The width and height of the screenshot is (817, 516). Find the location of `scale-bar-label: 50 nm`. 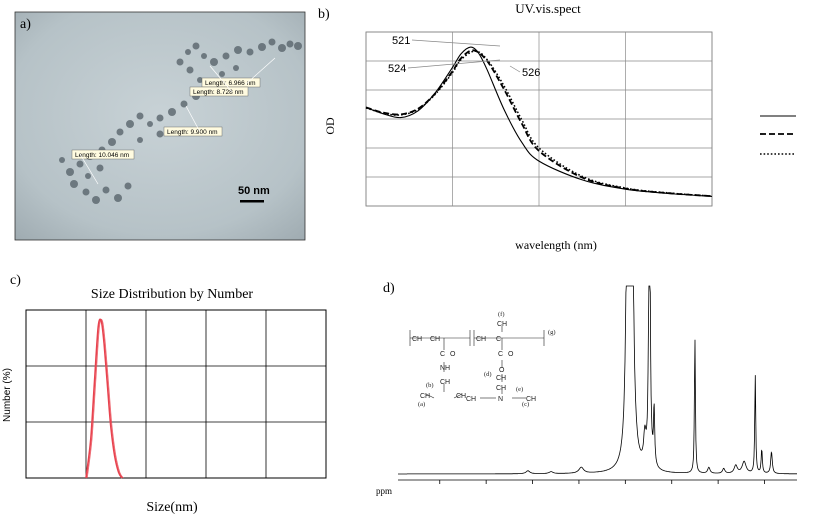

scale-bar-label: 50 nm is located at coordinates (254, 191).